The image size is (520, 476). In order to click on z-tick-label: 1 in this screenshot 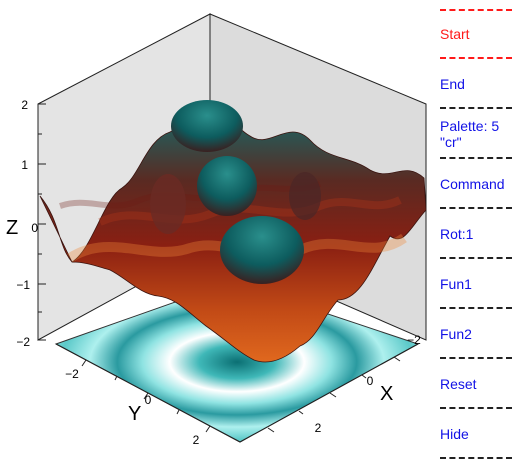, I will do `click(24, 165)`.